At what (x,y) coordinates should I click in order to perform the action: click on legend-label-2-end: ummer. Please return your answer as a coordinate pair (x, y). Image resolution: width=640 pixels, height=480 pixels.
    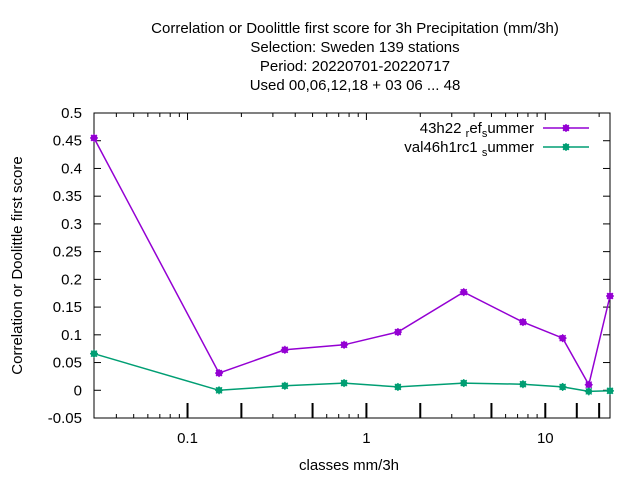
    Looking at the image, I should click on (510, 147).